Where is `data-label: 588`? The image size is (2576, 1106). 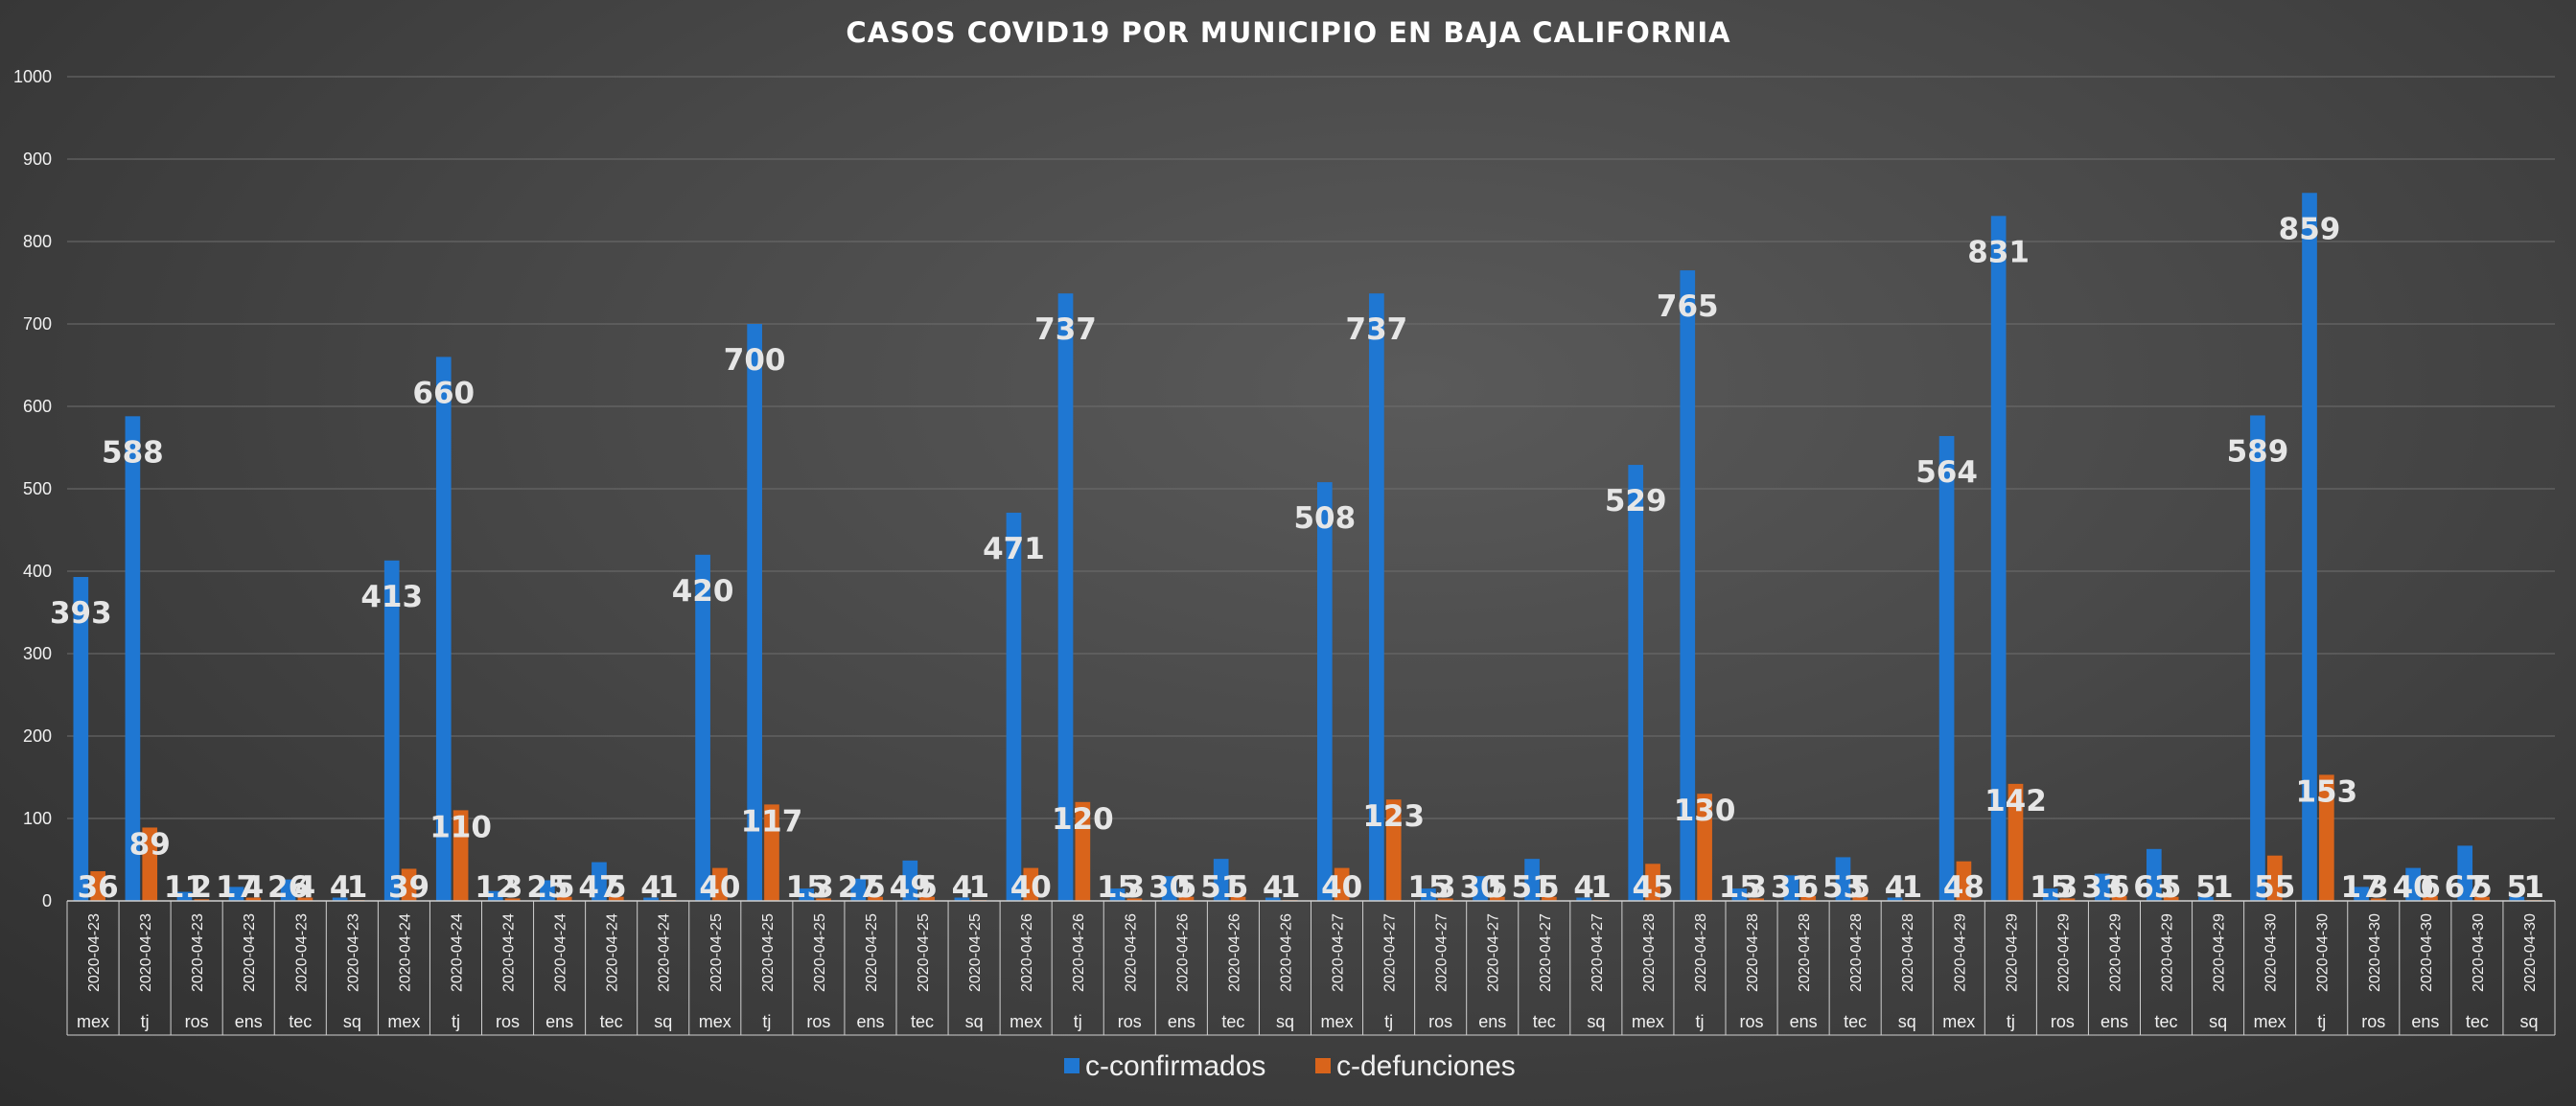
data-label: 588 is located at coordinates (133, 453).